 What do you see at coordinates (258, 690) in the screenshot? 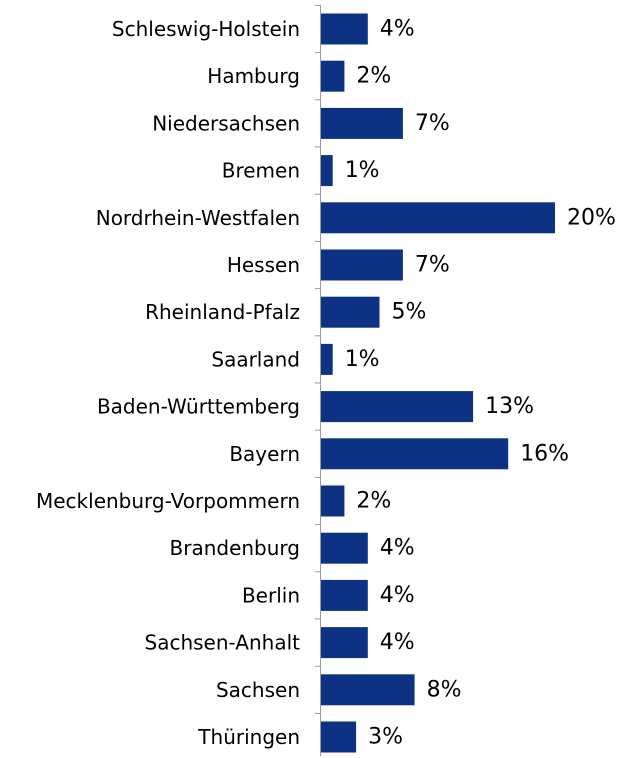
I see `category-label: Sachsen` at bounding box center [258, 690].